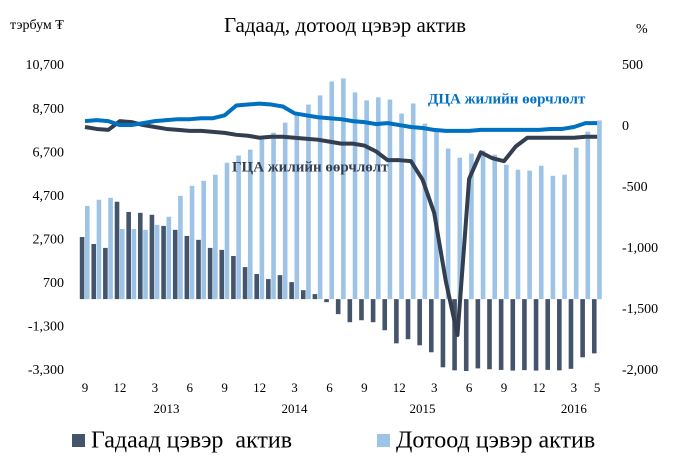 The width and height of the screenshot is (685, 462). Describe the element at coordinates (640, 309) in the screenshot. I see `y2-tick-label: -1,500` at that location.